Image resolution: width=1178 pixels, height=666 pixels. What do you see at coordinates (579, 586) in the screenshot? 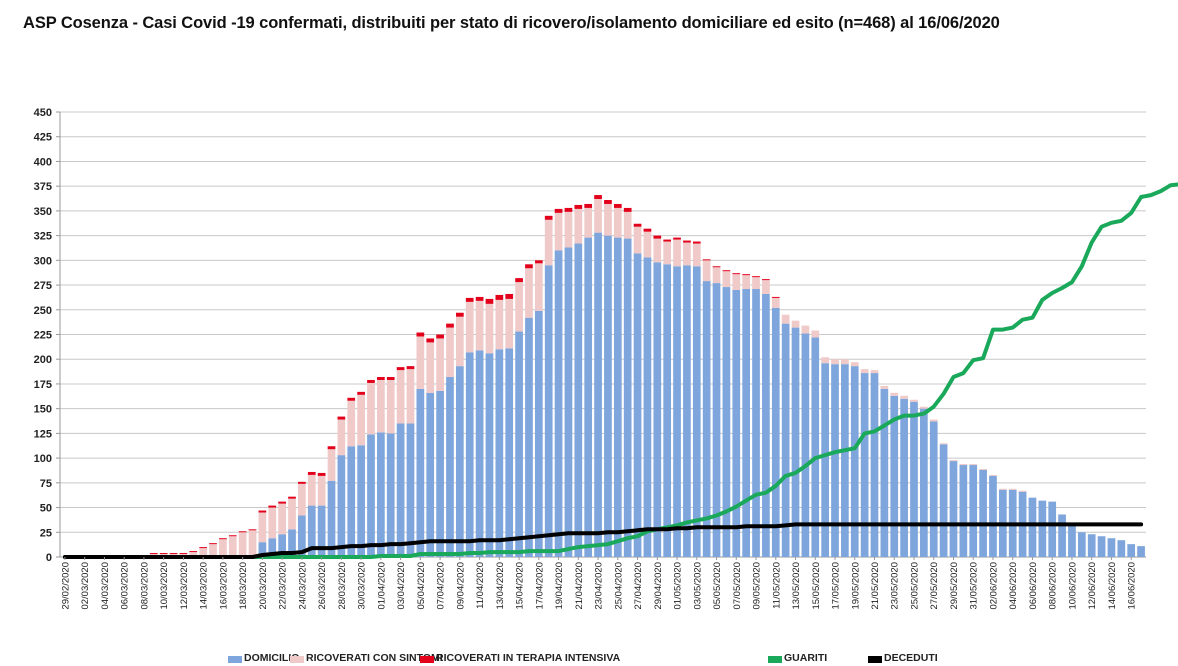
I see `x-tick-label: 21/04/2020` at bounding box center [579, 586].